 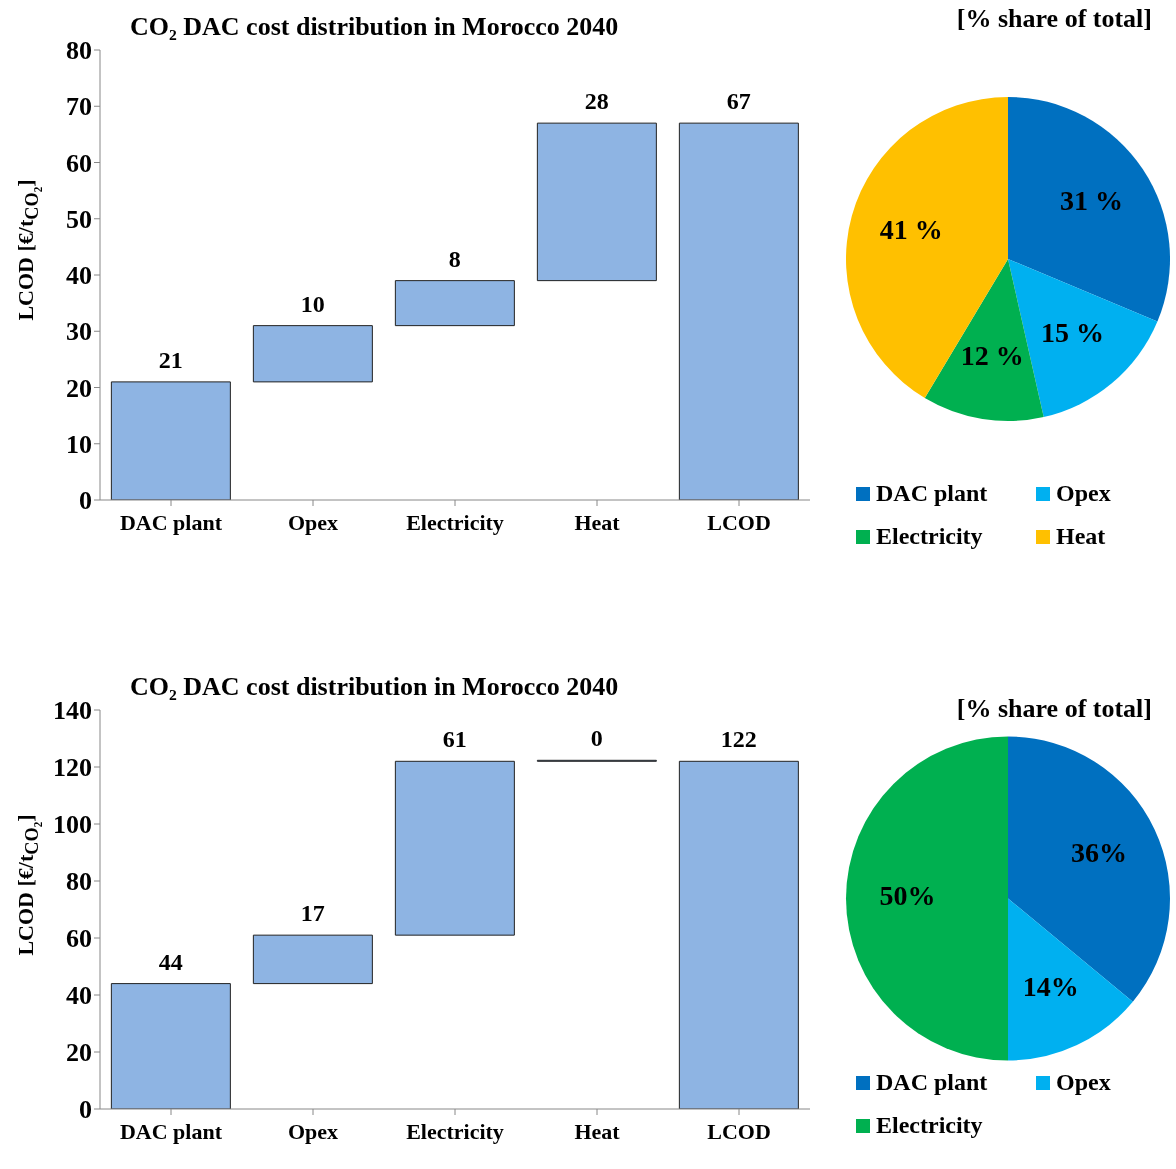 I want to click on data-label: 44, so click(x=170, y=961).